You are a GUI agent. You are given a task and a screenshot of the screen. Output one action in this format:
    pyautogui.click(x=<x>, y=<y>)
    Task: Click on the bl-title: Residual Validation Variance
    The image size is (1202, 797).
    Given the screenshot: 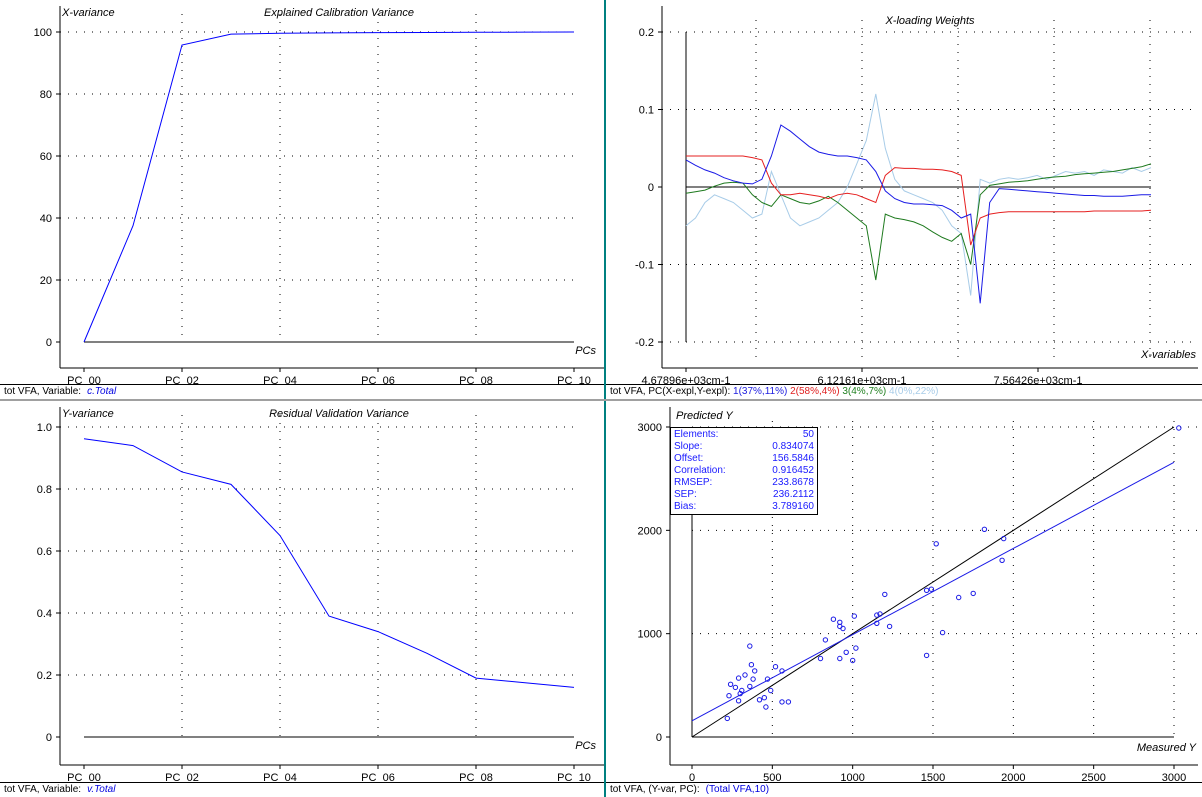 What is the action you would take?
    pyautogui.click(x=339, y=414)
    